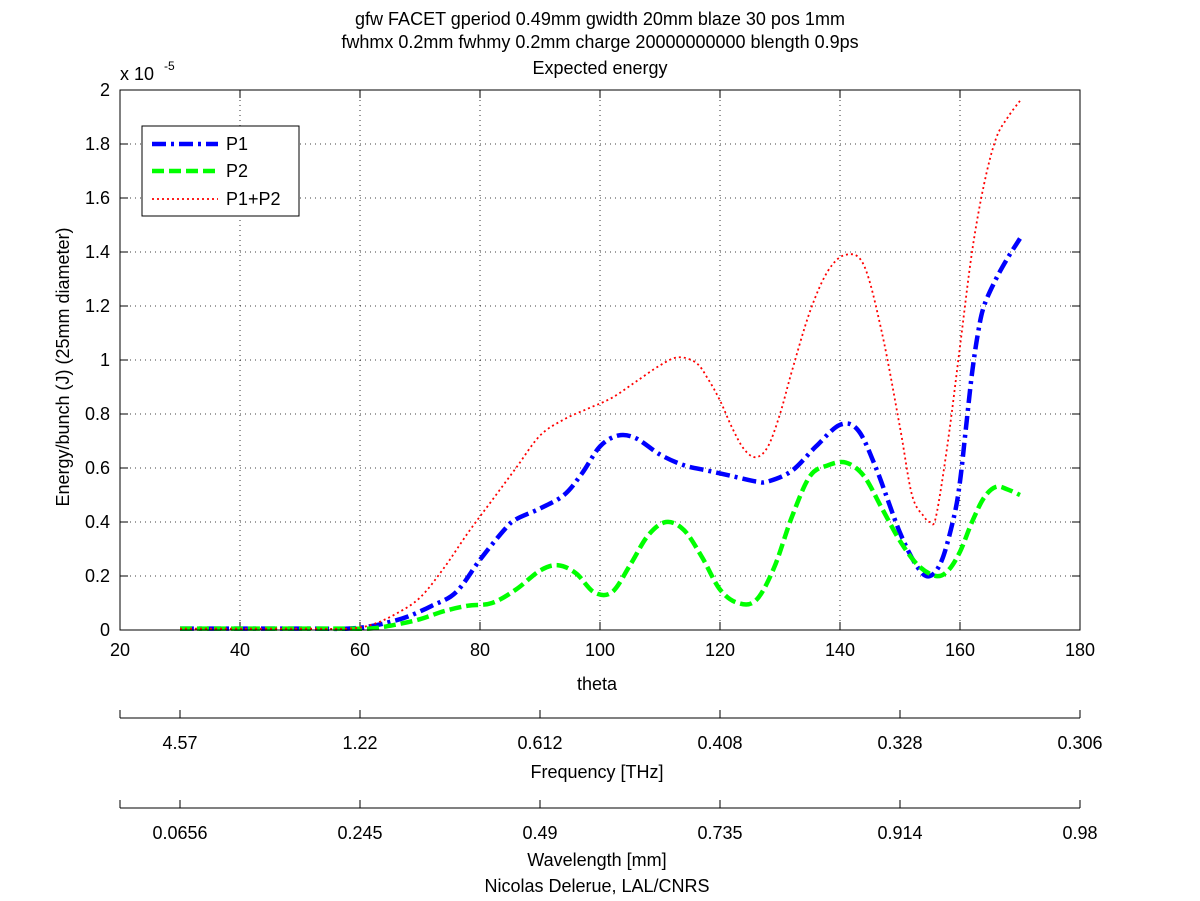 The width and height of the screenshot is (1200, 901). I want to click on x-axis-label: theta, so click(597, 684).